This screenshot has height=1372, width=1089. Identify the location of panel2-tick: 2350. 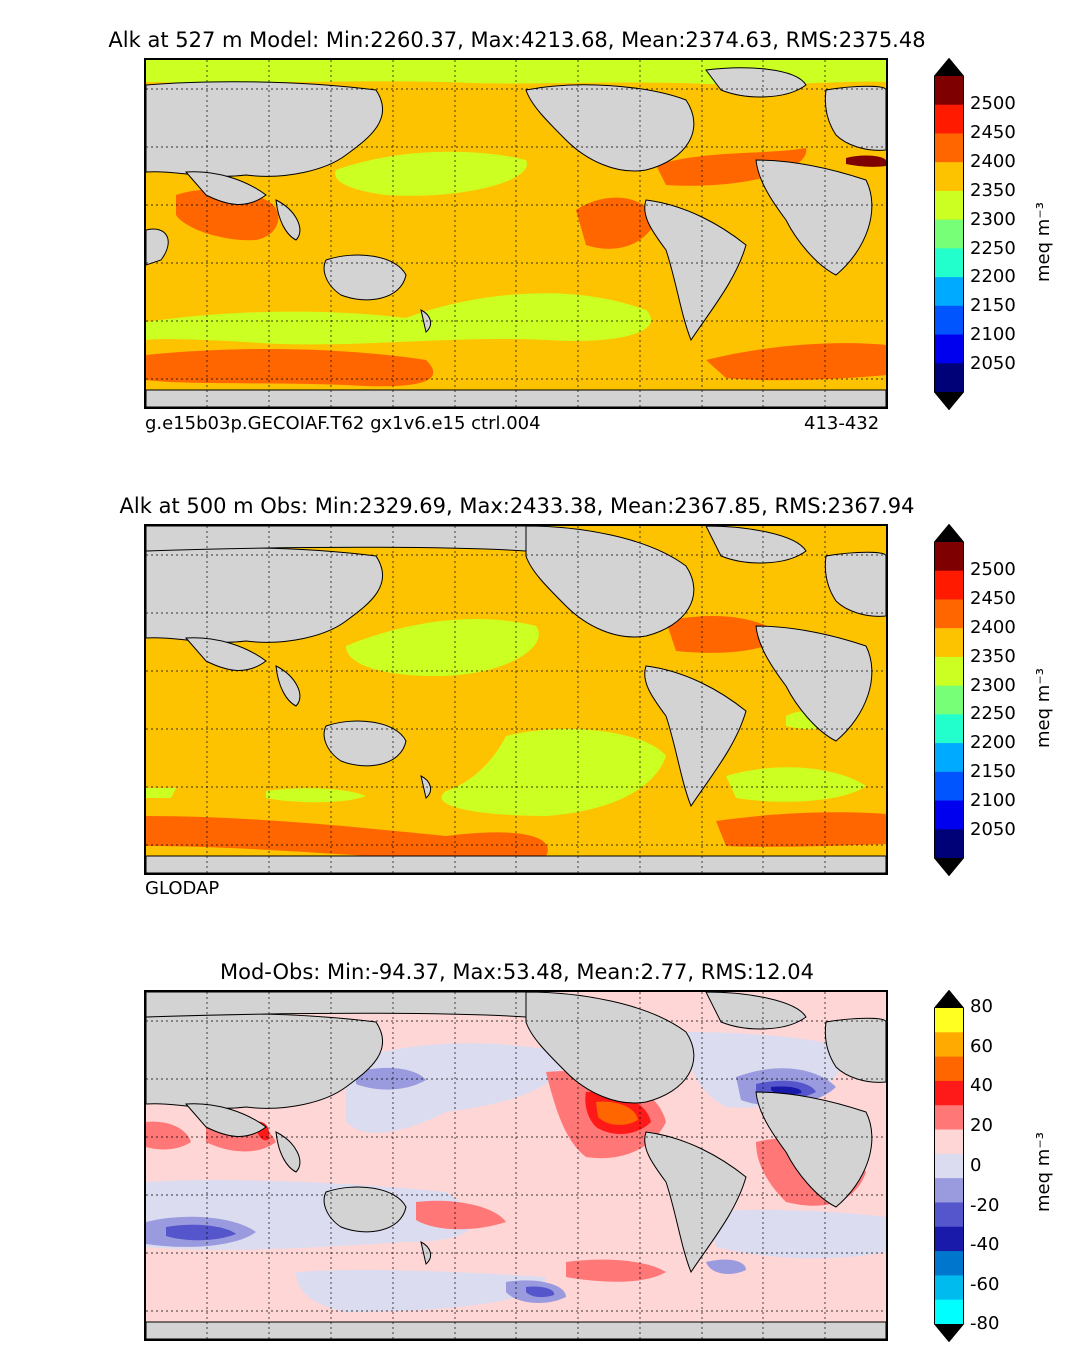
(993, 656).